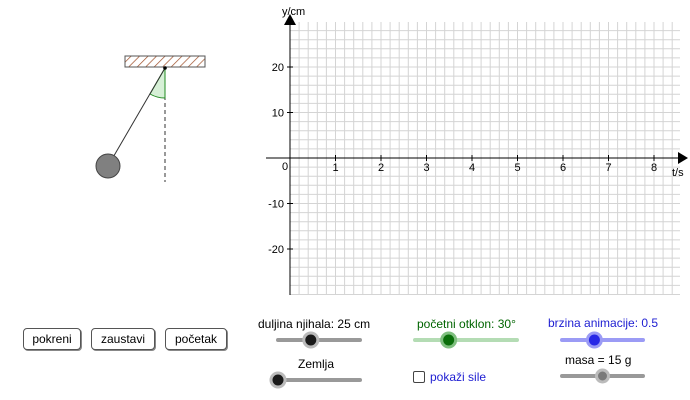  Describe the element at coordinates (314, 324) in the screenshot. I see `length-slider-label: duljina njihala: 25 cm` at that location.